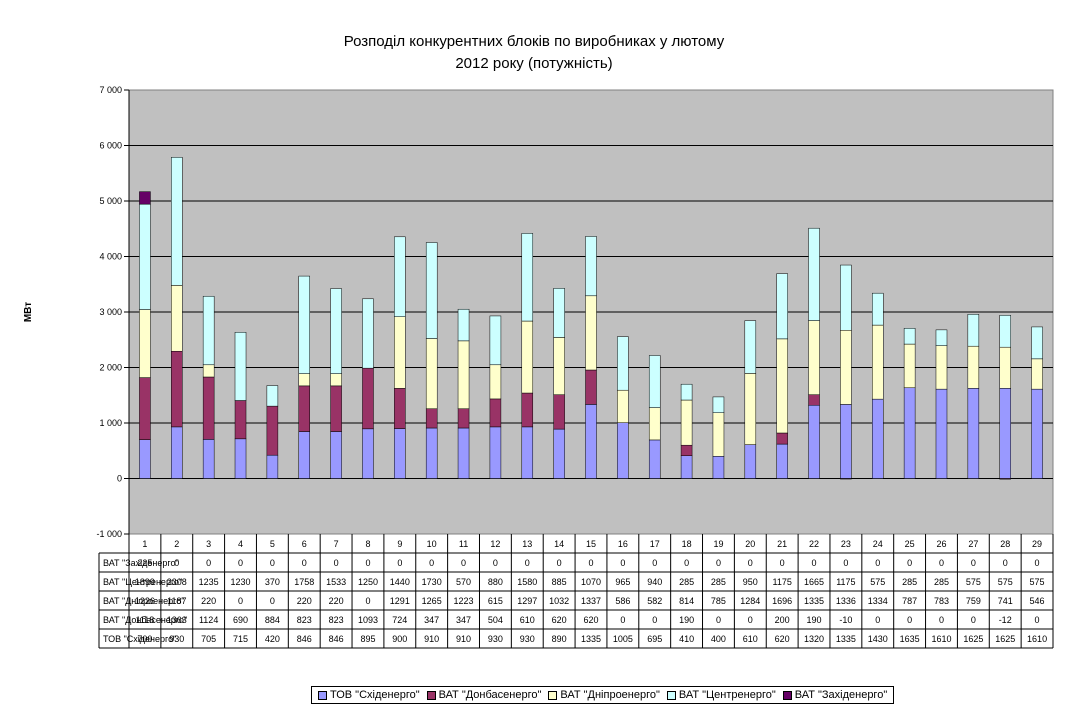  What do you see at coordinates (846, 544) in the screenshot?
I see `x-tick-label: 23` at bounding box center [846, 544].